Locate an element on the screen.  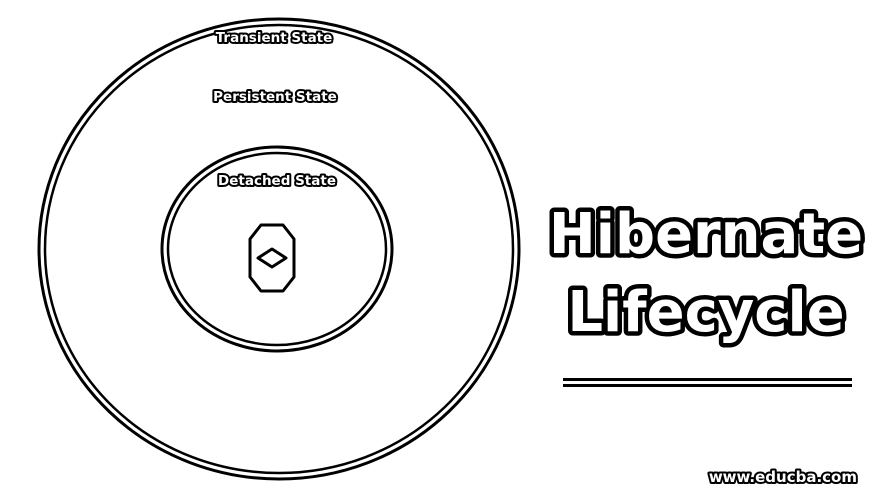
persistent-state-label: Persistent State is located at coordinates (275, 97).